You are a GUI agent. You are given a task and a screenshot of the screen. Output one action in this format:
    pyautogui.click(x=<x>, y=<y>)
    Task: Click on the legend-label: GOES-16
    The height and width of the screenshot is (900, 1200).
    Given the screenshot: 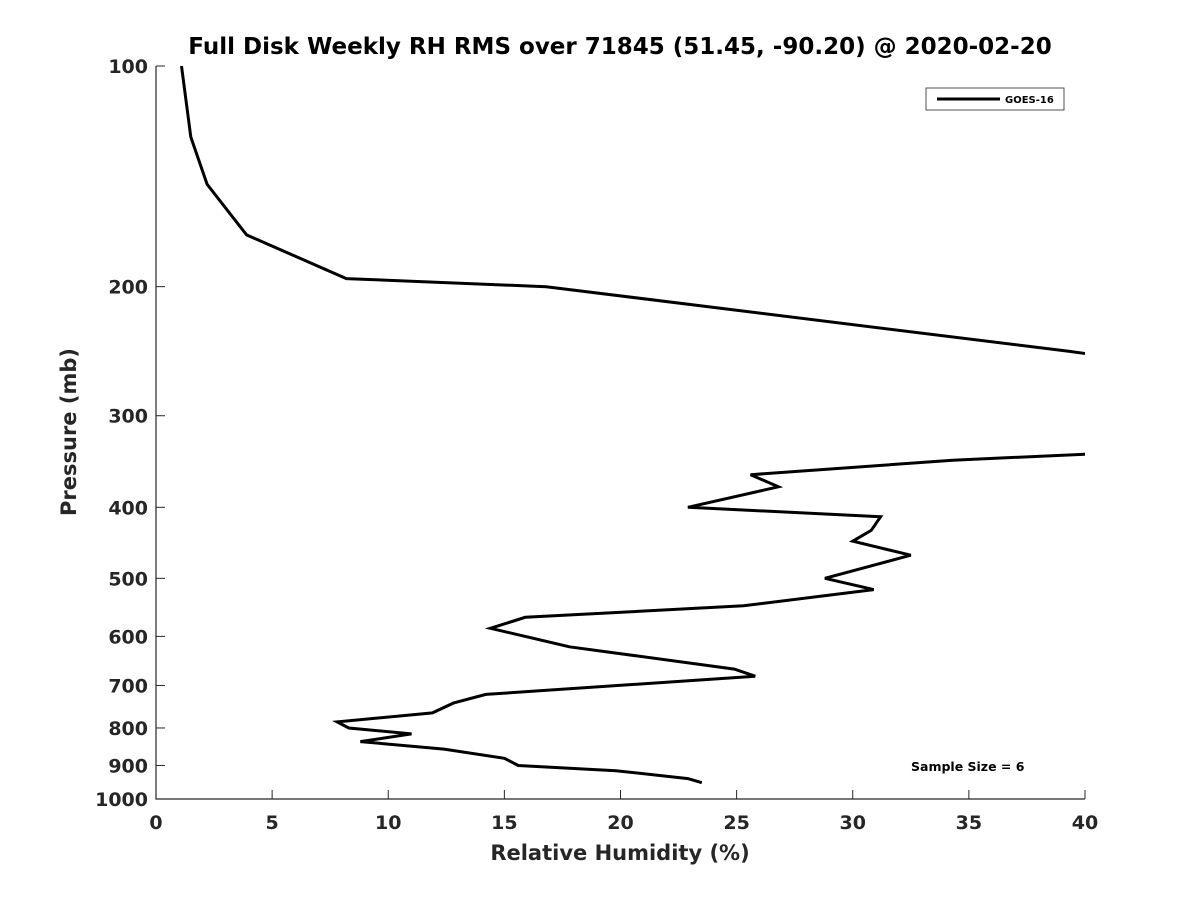 What is the action you would take?
    pyautogui.click(x=1029, y=100)
    